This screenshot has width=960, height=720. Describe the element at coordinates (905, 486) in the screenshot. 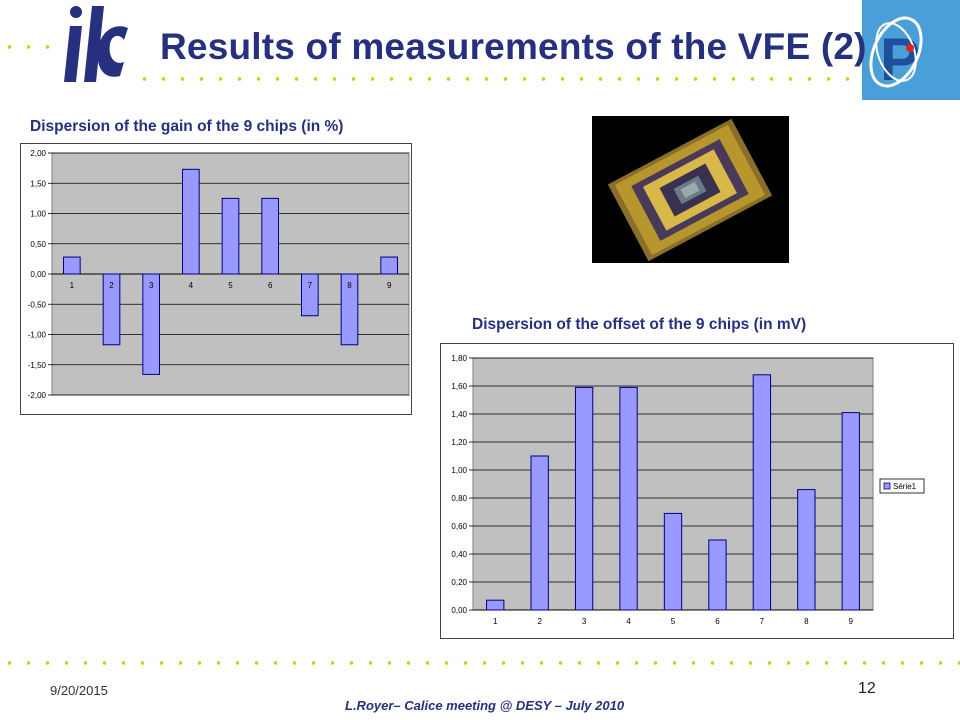

I see `legend-label: Série1` at that location.